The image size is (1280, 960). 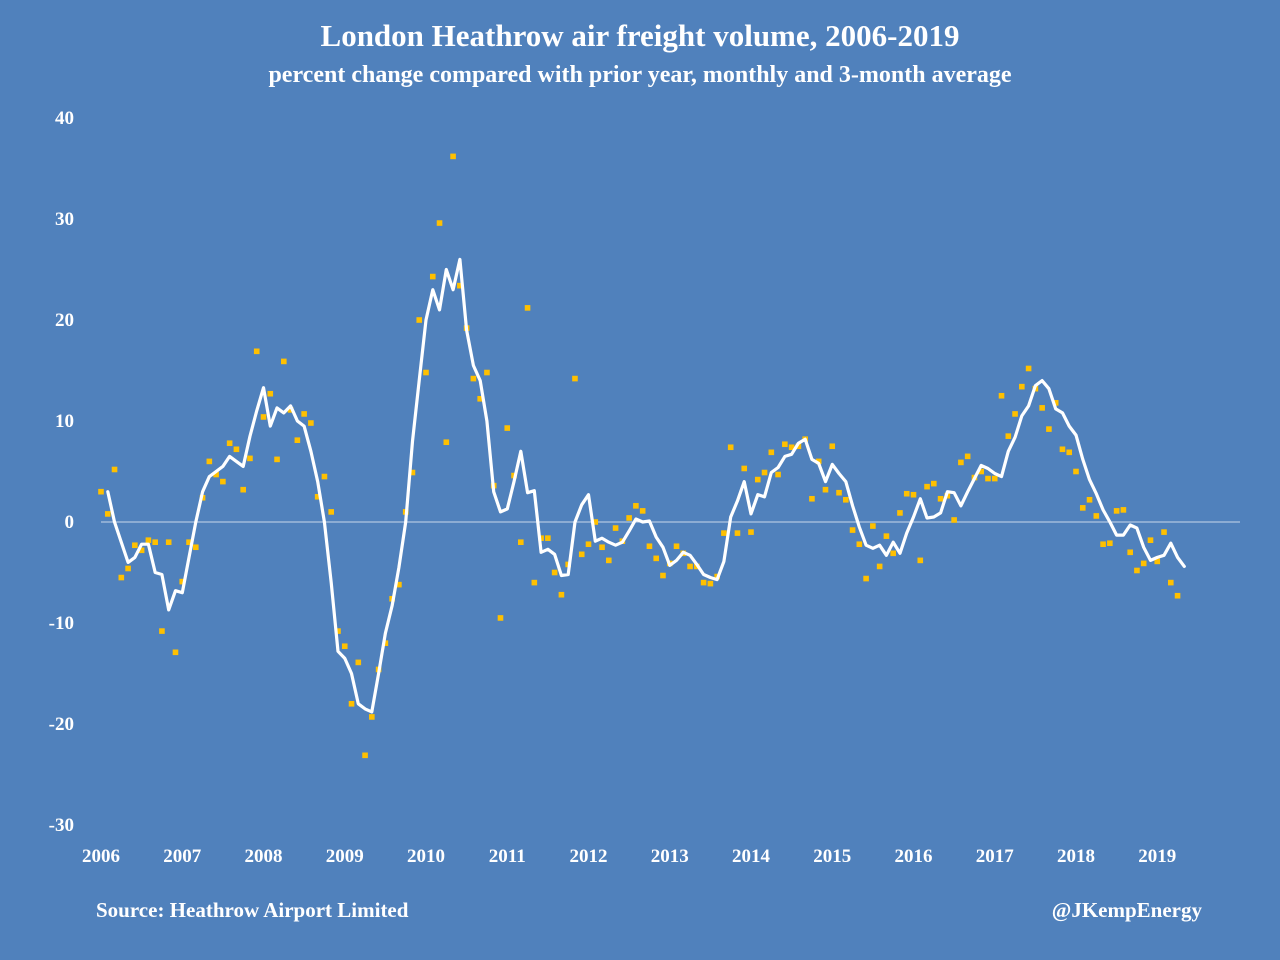 What do you see at coordinates (64, 219) in the screenshot?
I see `y-tick-label: 30` at bounding box center [64, 219].